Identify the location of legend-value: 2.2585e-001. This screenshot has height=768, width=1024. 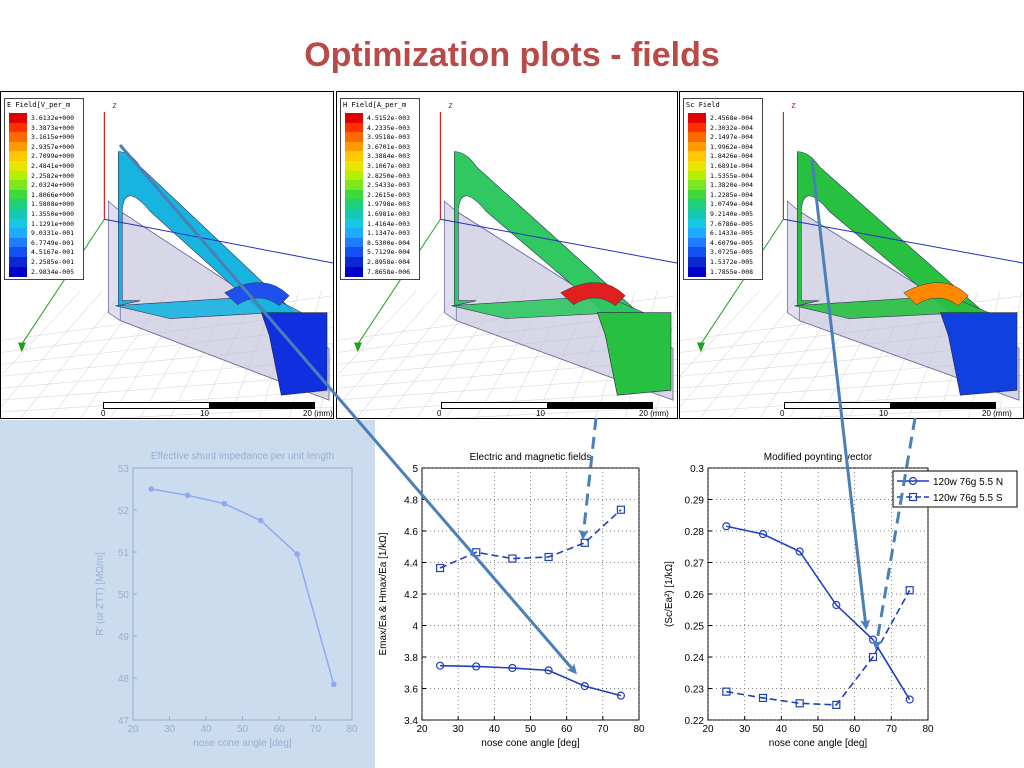
(53, 262).